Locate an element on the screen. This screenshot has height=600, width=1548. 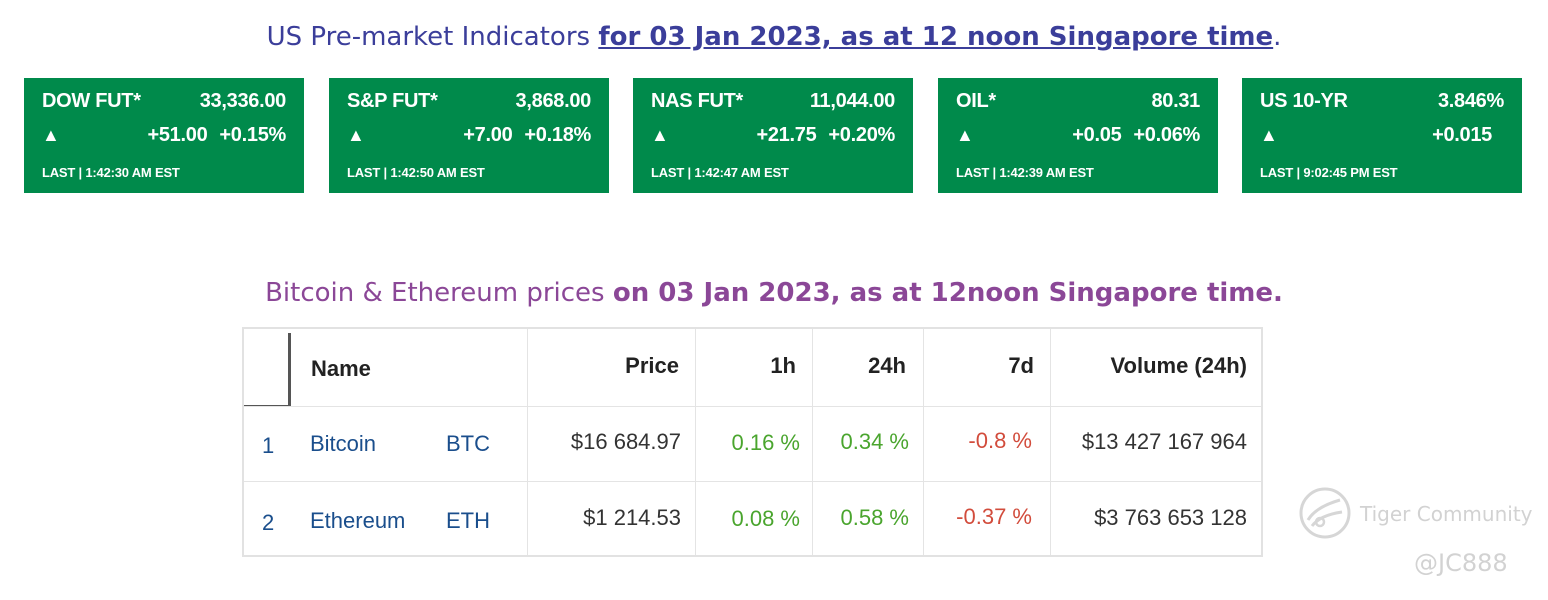
tiger-logo-icon is located at coordinates (1325, 513).